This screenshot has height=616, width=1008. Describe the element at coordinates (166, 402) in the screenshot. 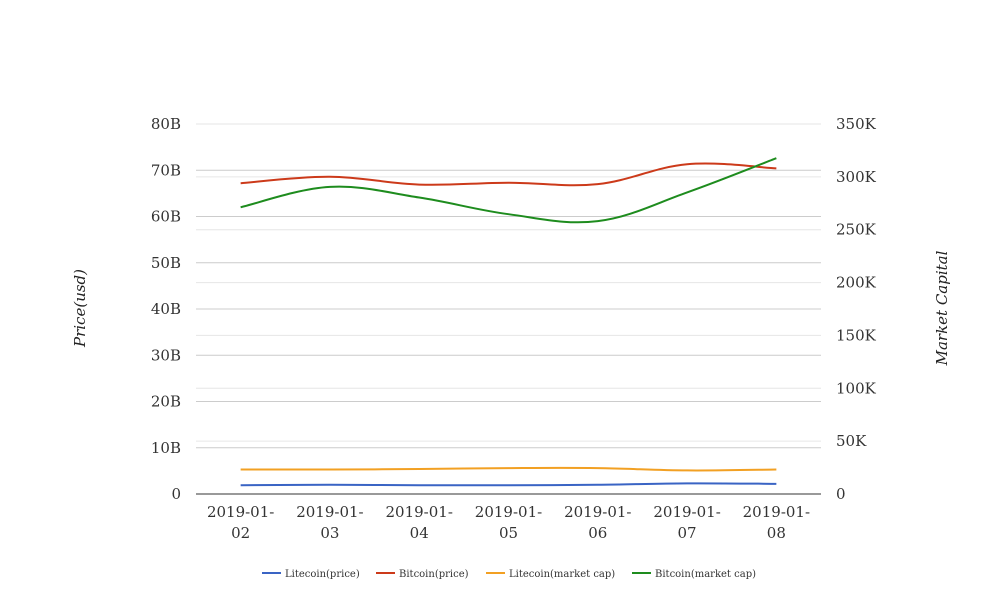

I see `y-left-tick-label: 20B` at that location.